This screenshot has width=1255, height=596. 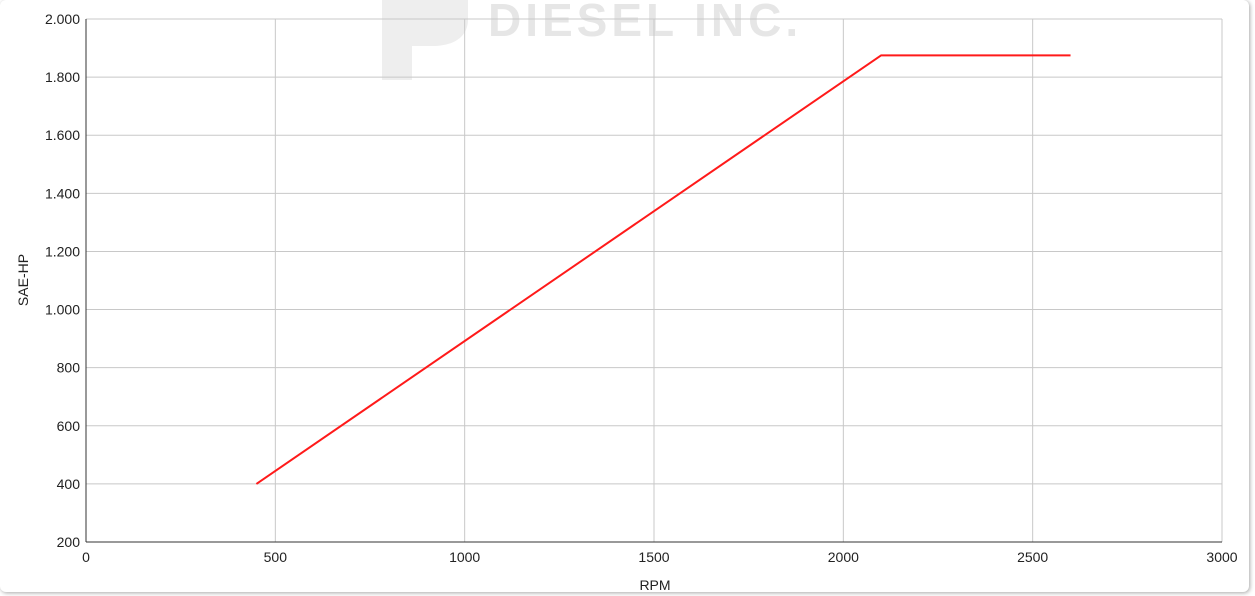 What do you see at coordinates (1032, 557) in the screenshot?
I see `x-tick-label: 2500` at bounding box center [1032, 557].